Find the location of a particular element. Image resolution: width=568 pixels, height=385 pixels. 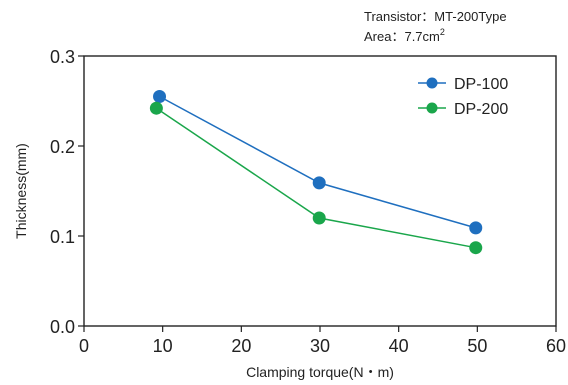

annotation-line-2-text: Area：7.7cm is located at coordinates (402, 36).